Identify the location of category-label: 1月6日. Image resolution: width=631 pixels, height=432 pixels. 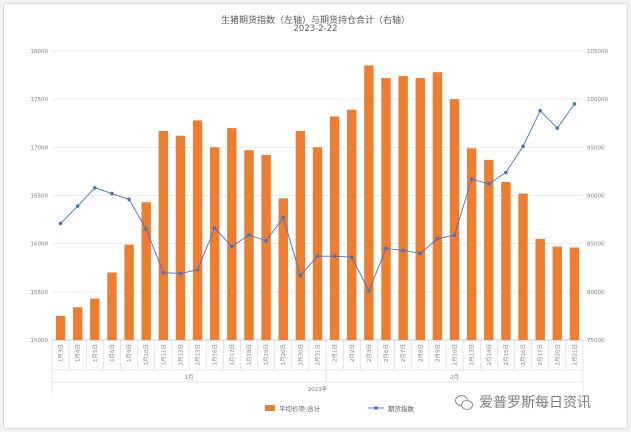
(112, 353).